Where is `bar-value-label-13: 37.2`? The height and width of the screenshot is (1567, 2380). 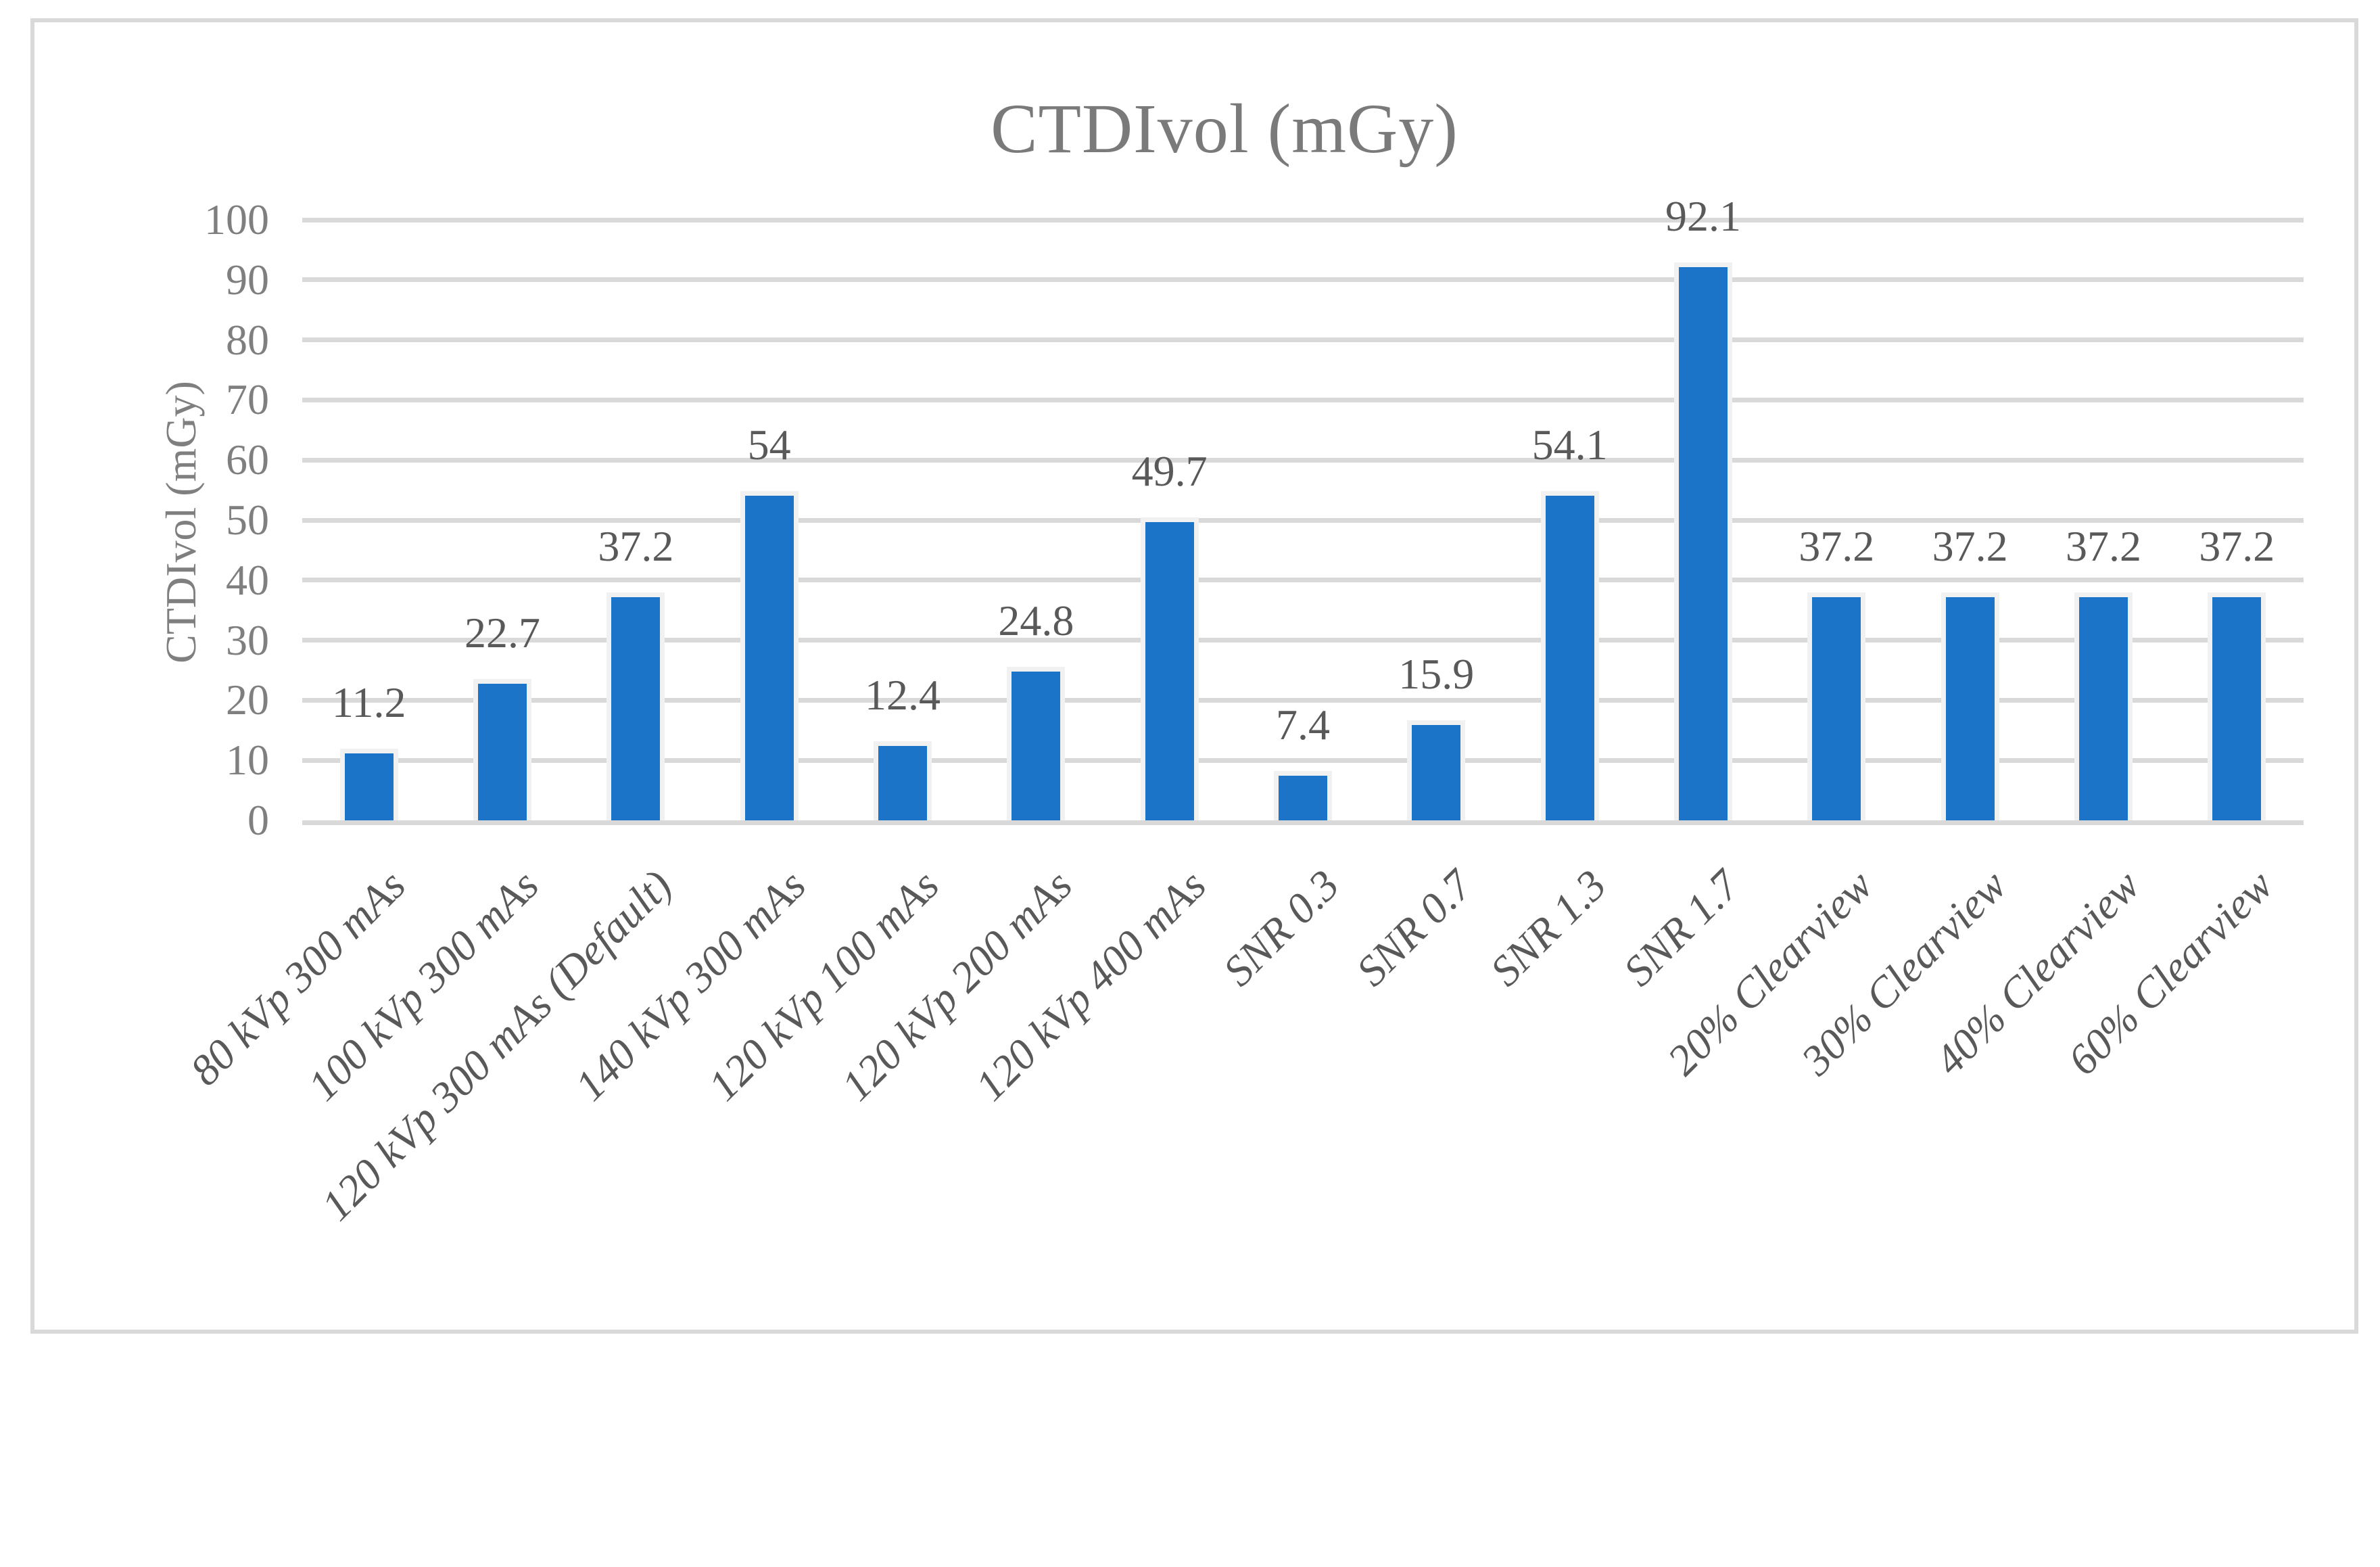 bar-value-label-13: 37.2 is located at coordinates (1970, 545).